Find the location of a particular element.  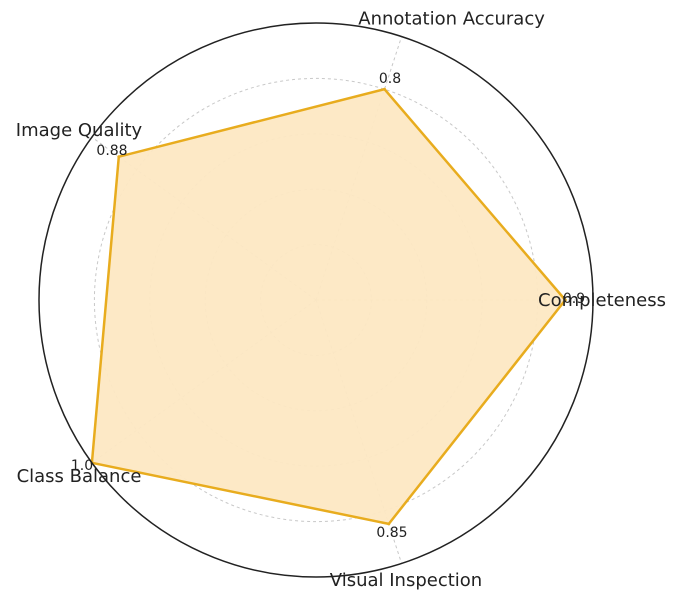

category-label: Completeness is located at coordinates (602, 300).